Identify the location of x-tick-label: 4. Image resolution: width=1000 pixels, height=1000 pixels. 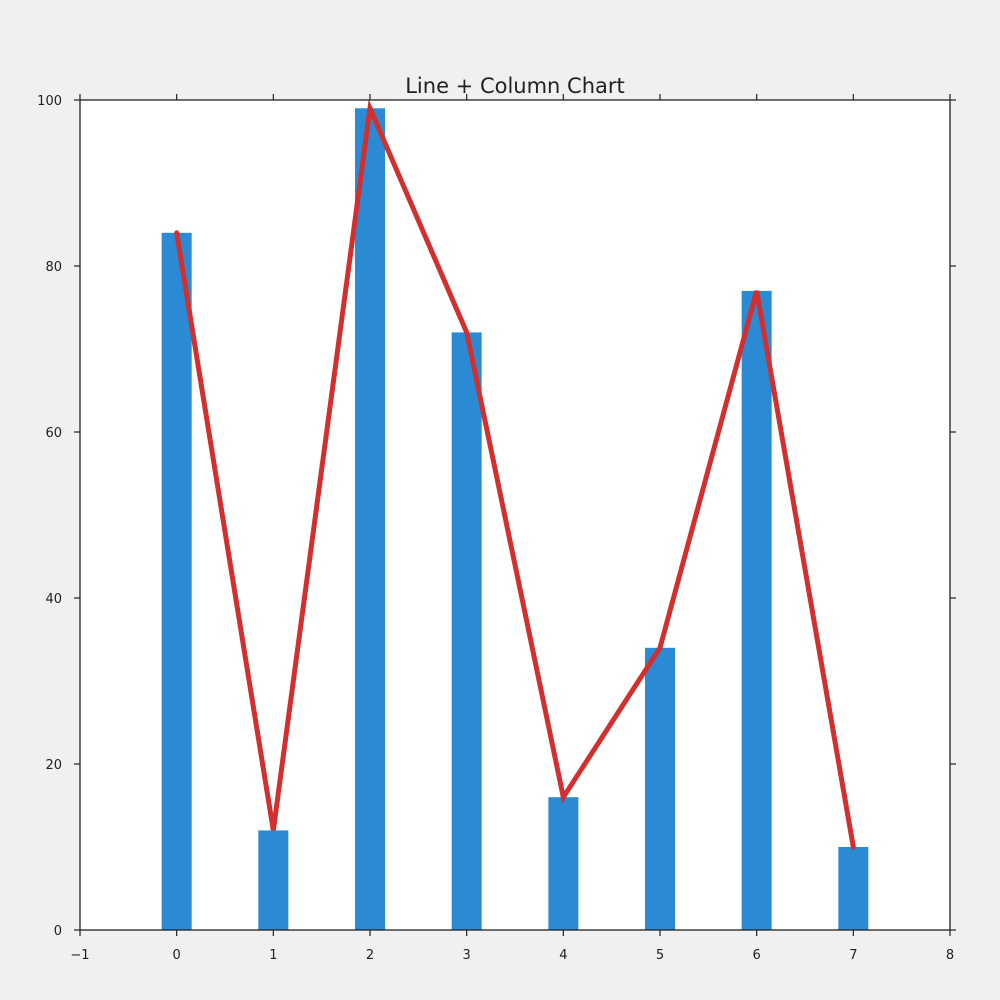
(563, 955).